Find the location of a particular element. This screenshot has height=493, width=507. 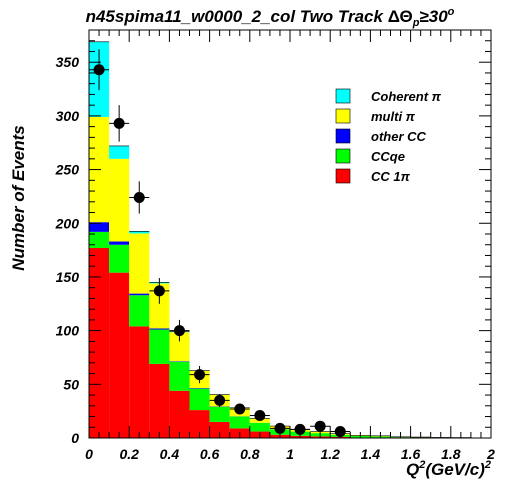

x-tick-label-9: 1.8 is located at coordinates (451, 454).